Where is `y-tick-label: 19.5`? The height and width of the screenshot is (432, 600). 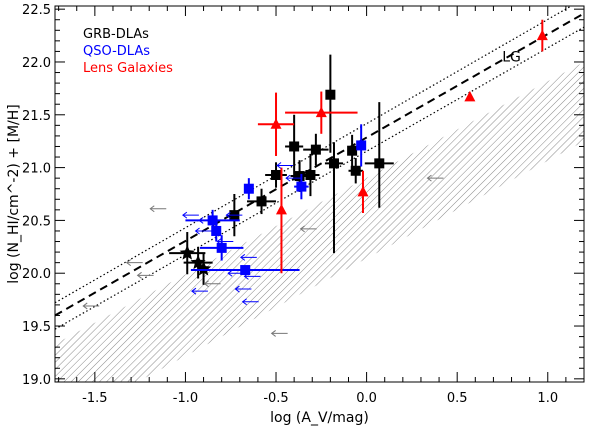
y-tick-label: 19.5 is located at coordinates (36, 327).